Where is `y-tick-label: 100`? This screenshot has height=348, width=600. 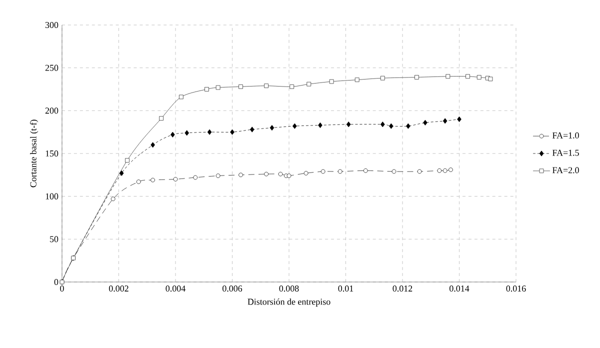 y-tick-label: 100 is located at coordinates (52, 196).